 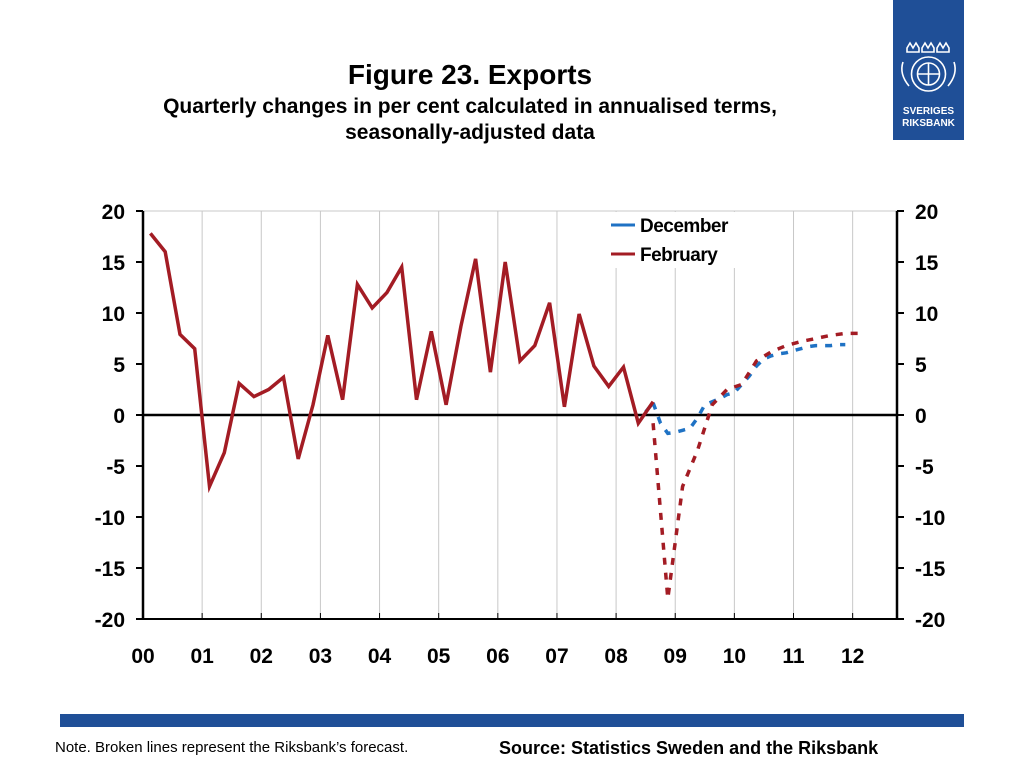 I want to click on y-tick-label-right--10: -10, so click(x=930, y=518).